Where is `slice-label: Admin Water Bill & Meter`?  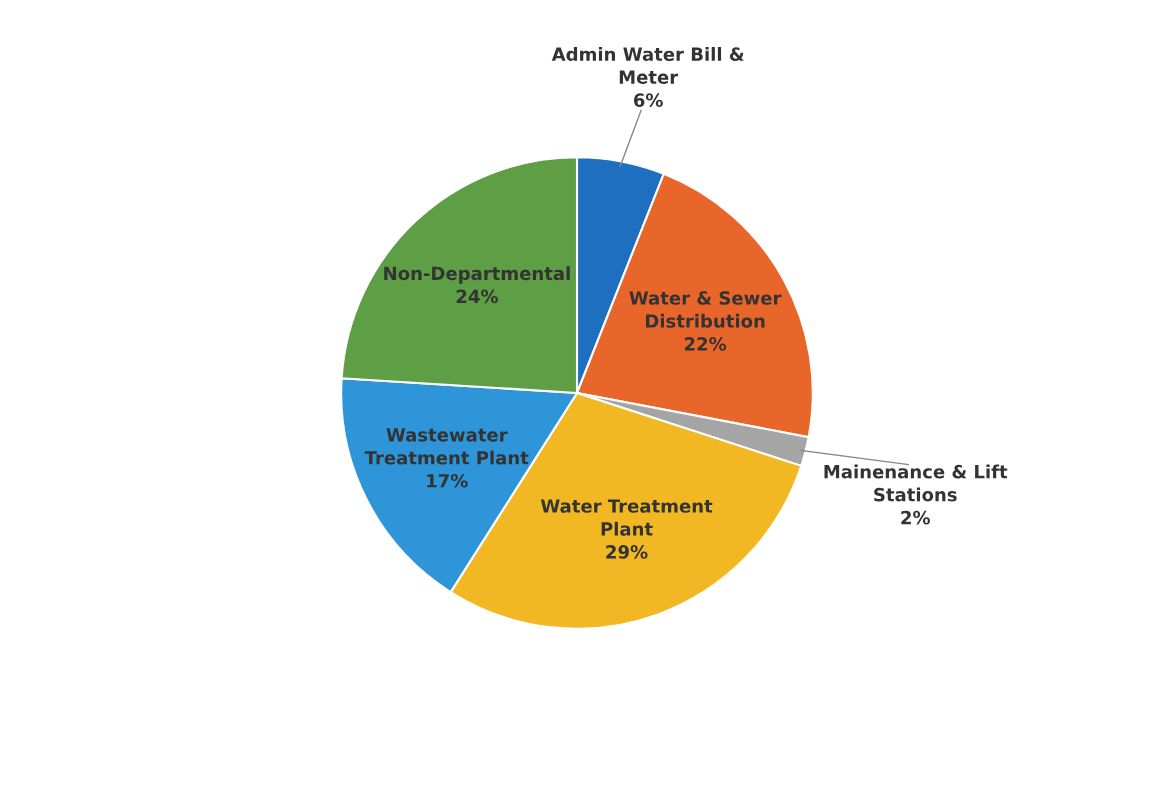
slice-label: Admin Water Bill & Meter is located at coordinates (647, 65).